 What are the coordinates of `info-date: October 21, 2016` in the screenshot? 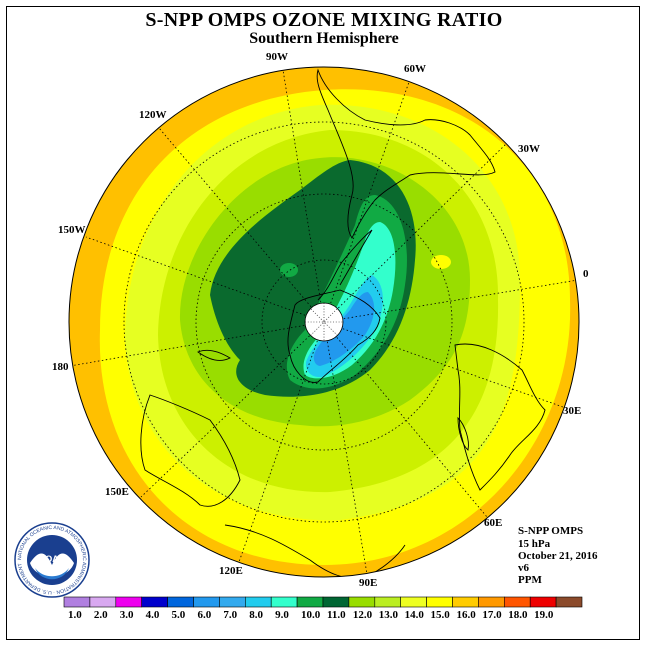 It's located at (558, 556).